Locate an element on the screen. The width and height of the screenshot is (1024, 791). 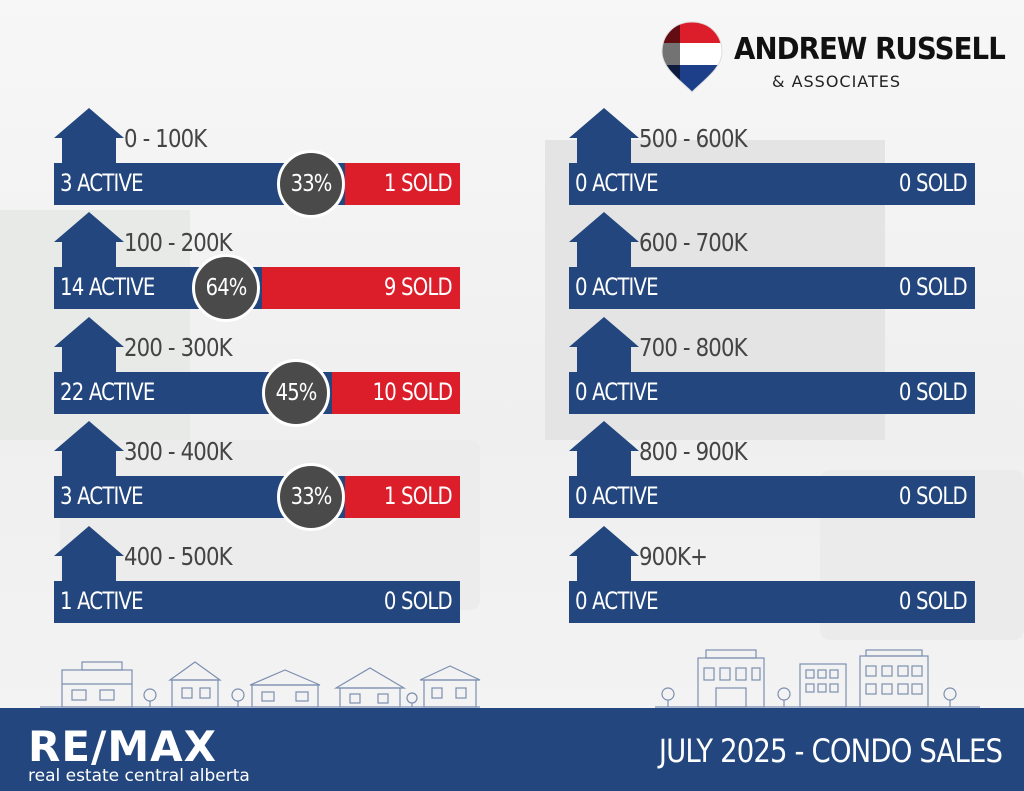
price-row-800-900k: 800 - 900K 0 ACTIVE 0 SOLD is located at coordinates (772, 471).